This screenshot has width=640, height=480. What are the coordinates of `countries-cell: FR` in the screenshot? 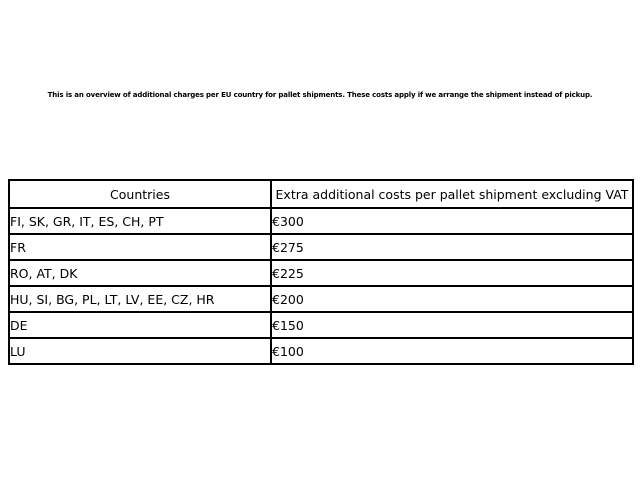 It's located at (140, 247).